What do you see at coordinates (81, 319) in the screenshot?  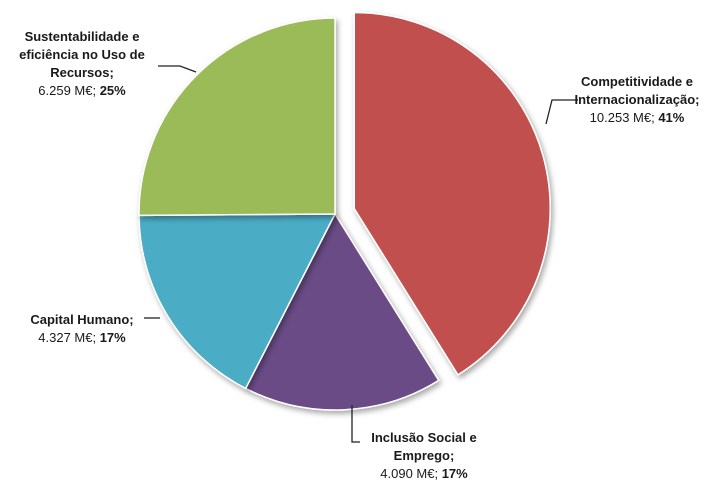 I see `slice-label-name: Capital Humano;` at bounding box center [81, 319].